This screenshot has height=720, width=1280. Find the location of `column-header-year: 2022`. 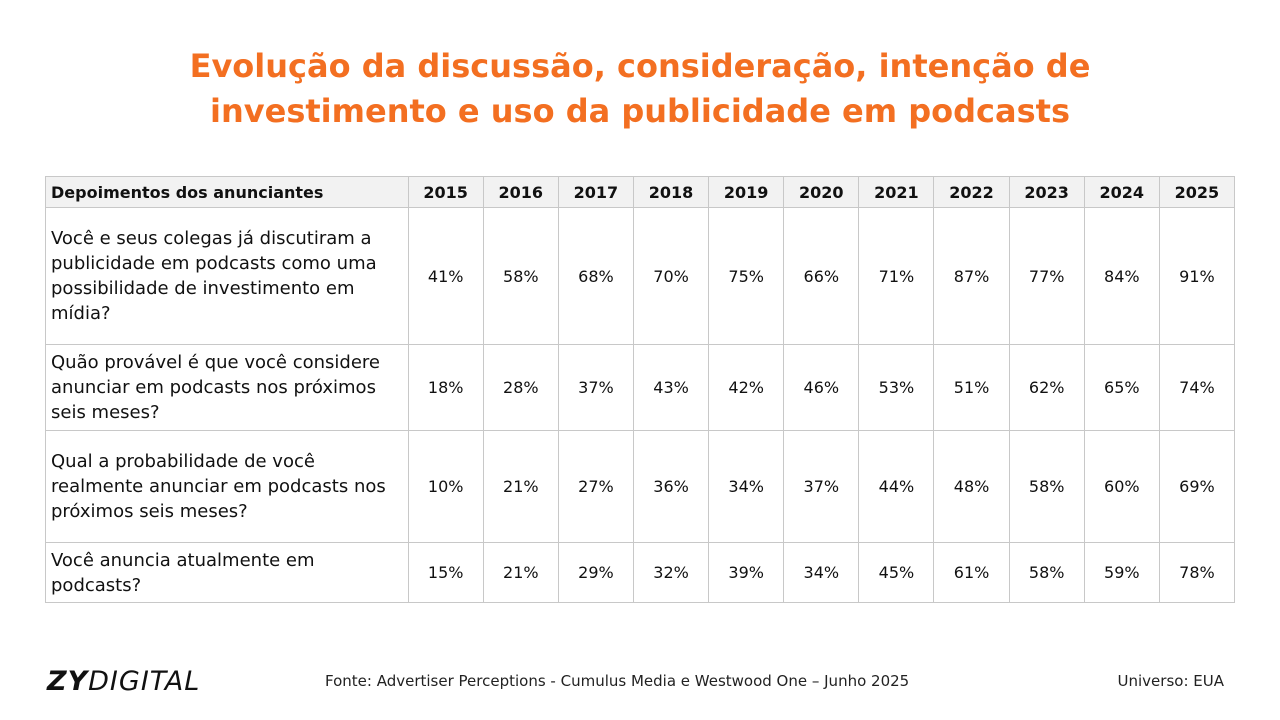

column-header-year: 2022 is located at coordinates (971, 192).